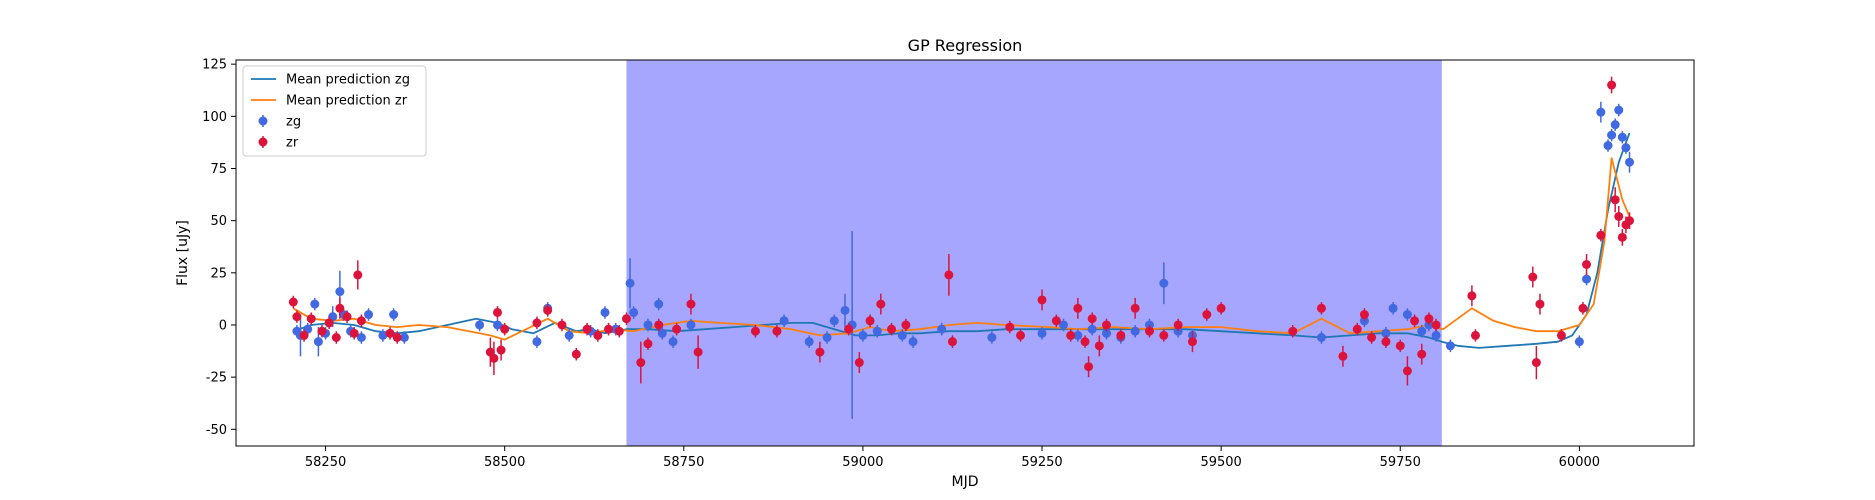  What do you see at coordinates (325, 462) in the screenshot?
I see `x-tick-label: 58250` at bounding box center [325, 462].